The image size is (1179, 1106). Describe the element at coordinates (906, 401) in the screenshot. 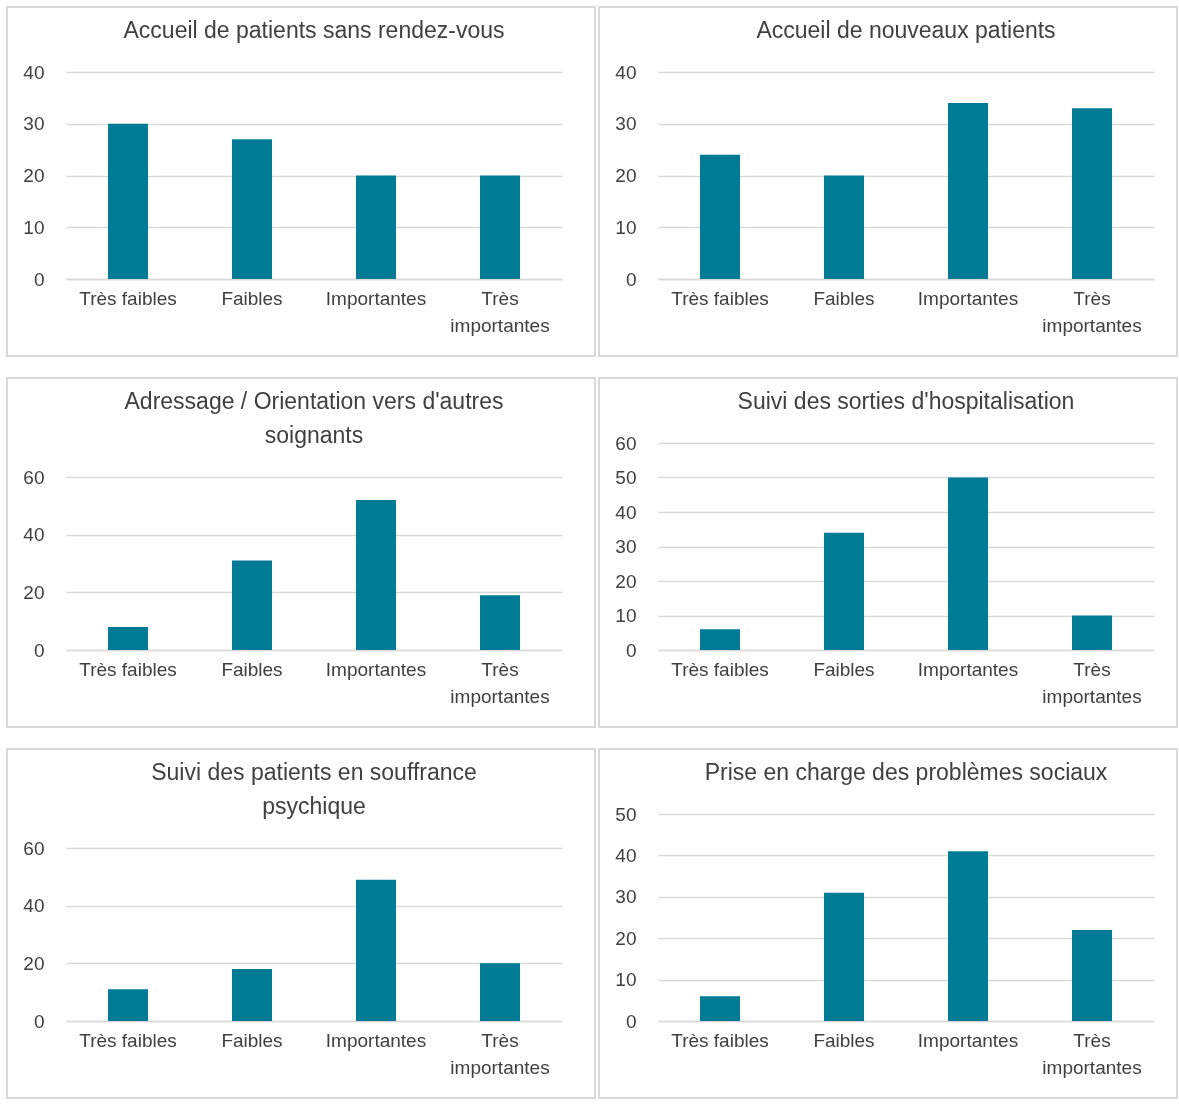

I see `chart-title: Suivi des sorties d'hospitalisation` at that location.